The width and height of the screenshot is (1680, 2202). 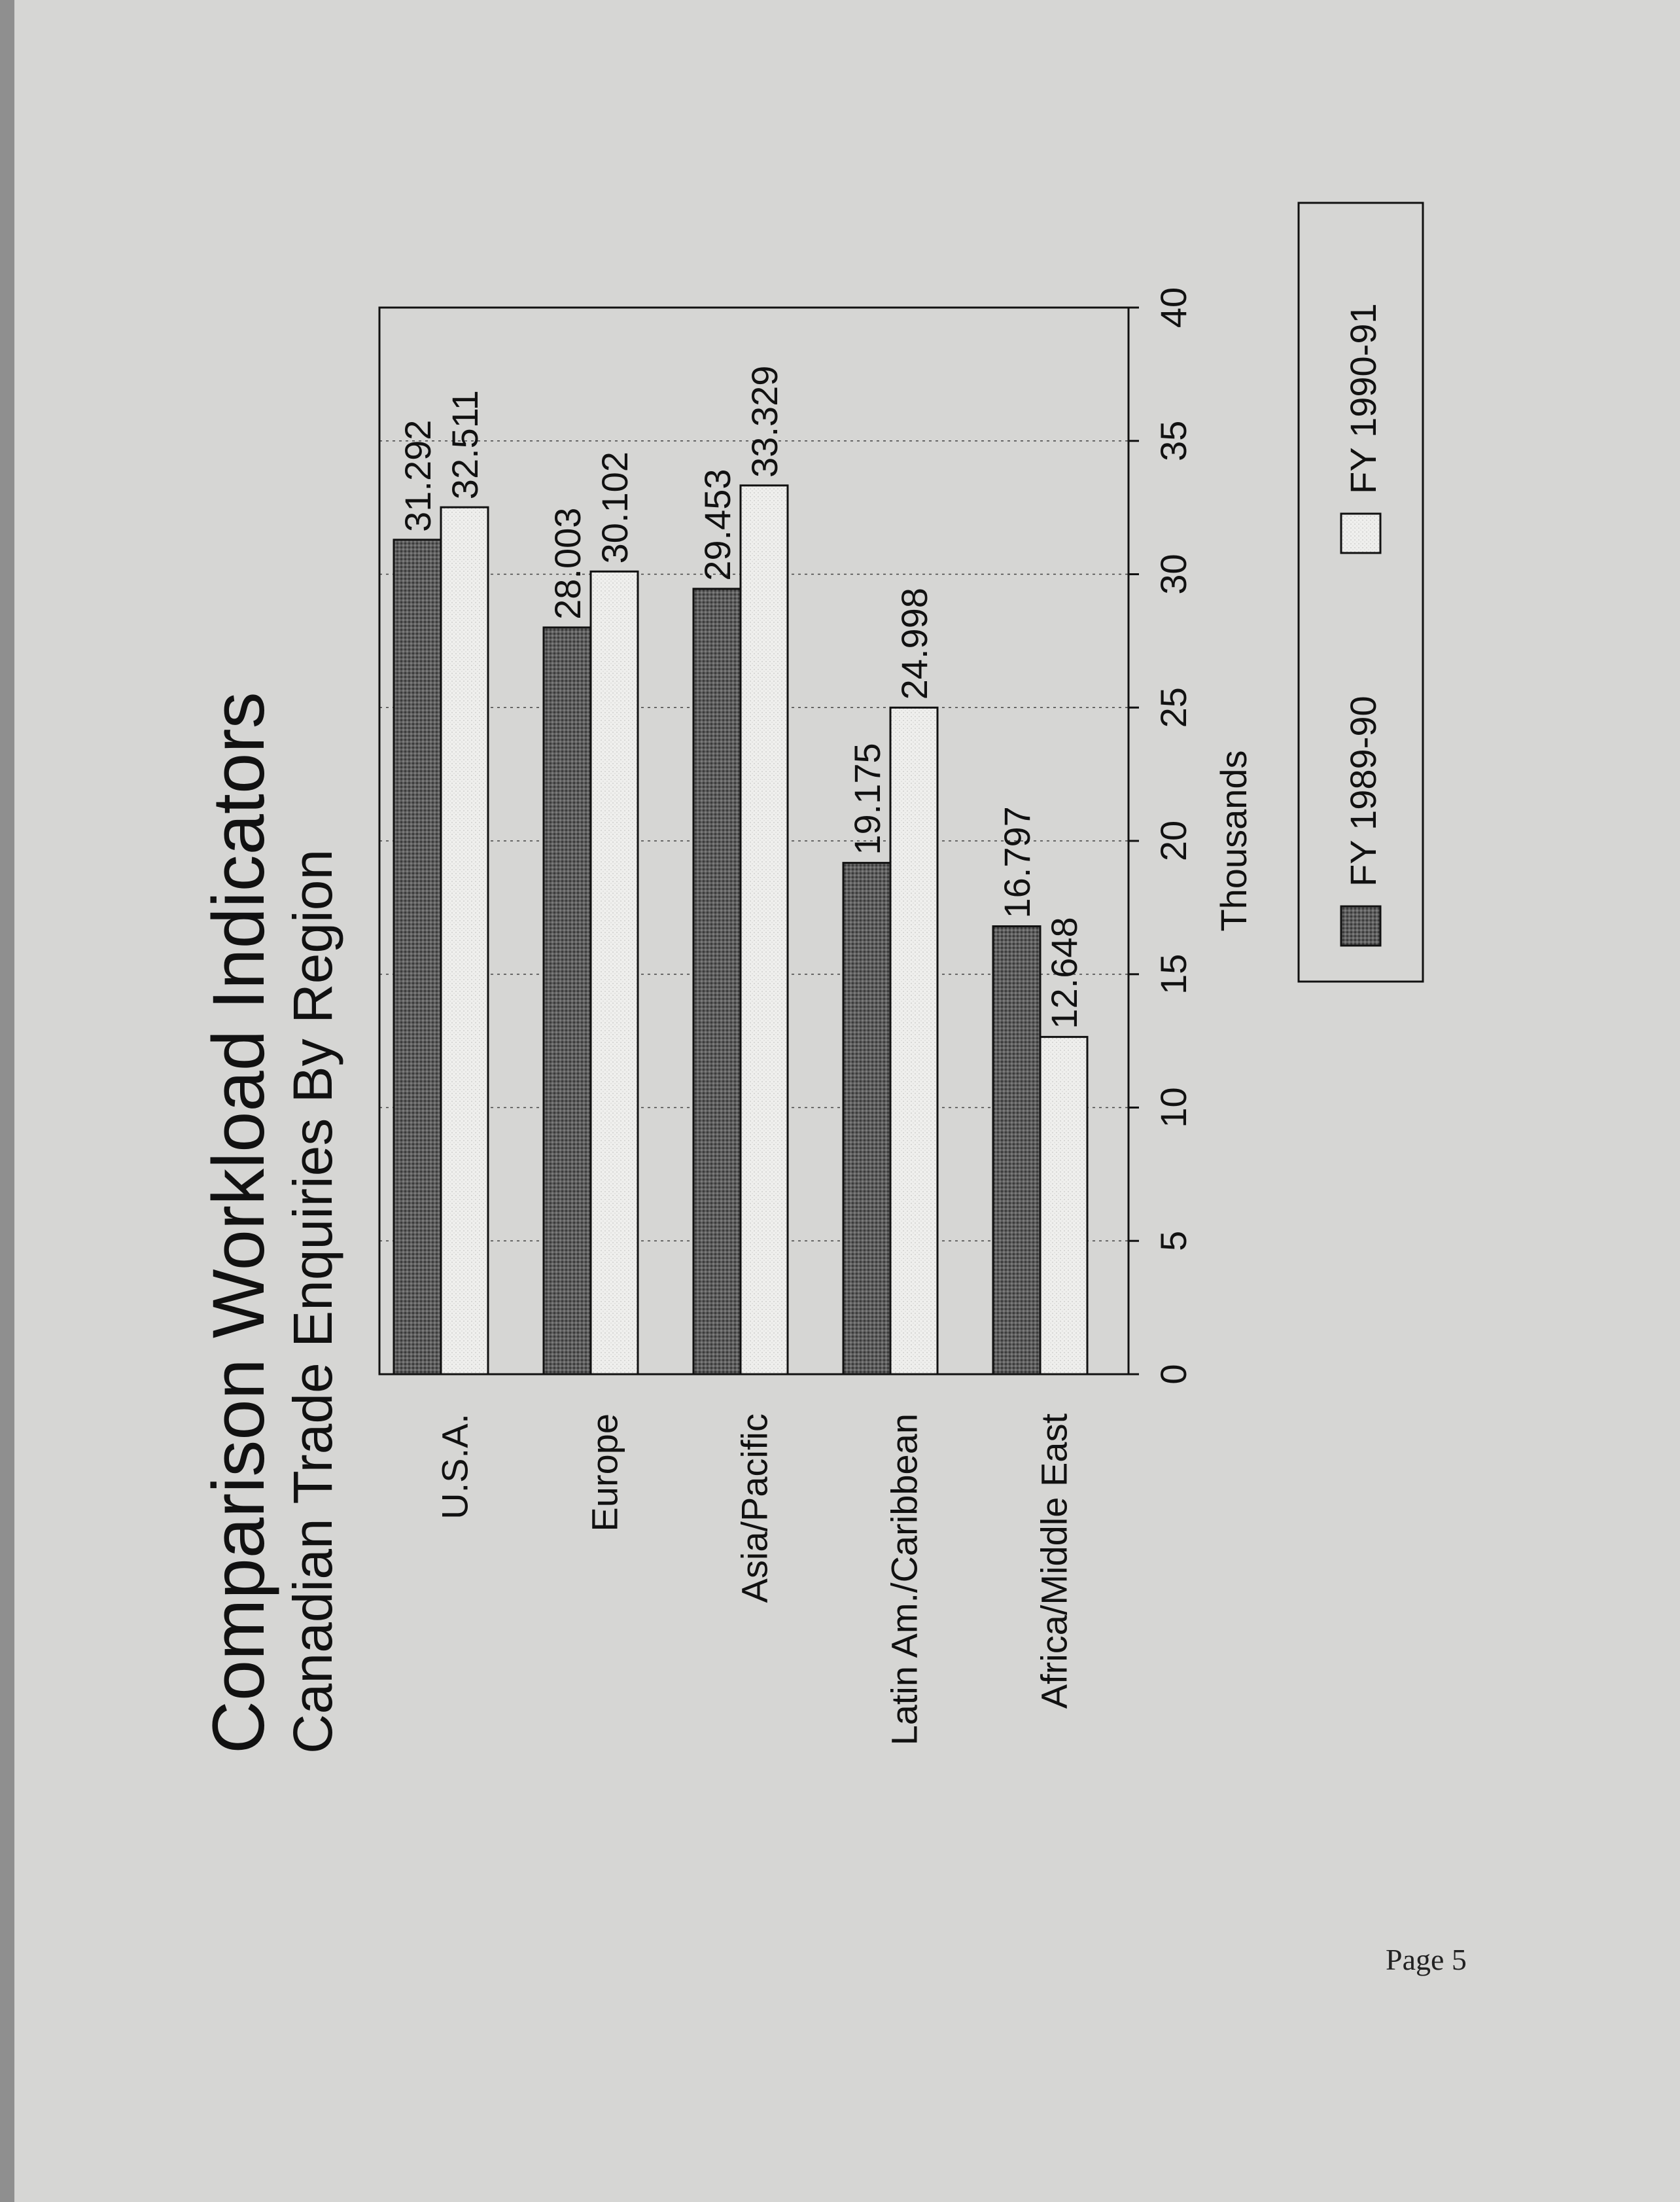 What do you see at coordinates (455, 1466) in the screenshot?
I see `category-label: U.S.A.` at bounding box center [455, 1466].